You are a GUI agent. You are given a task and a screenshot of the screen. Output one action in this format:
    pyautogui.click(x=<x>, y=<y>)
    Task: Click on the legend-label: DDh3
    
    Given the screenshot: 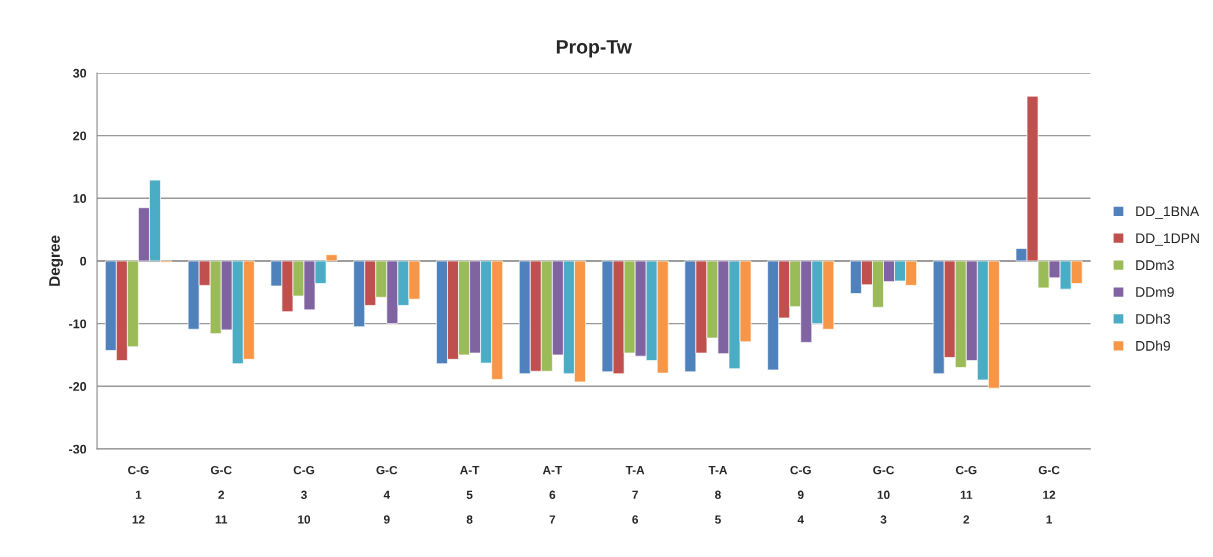 What is the action you would take?
    pyautogui.click(x=1153, y=318)
    